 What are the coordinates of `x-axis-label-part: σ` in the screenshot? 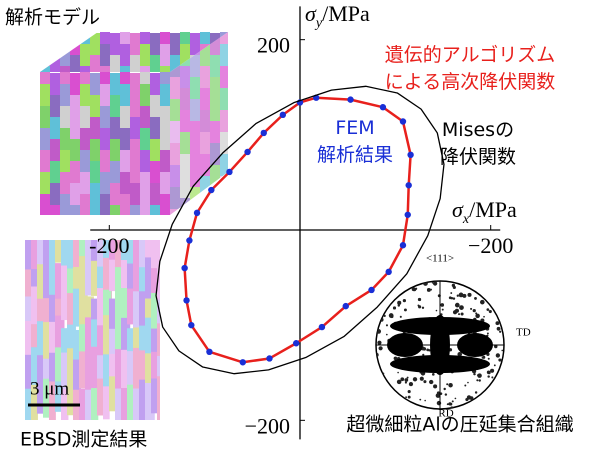 It's located at (458, 209).